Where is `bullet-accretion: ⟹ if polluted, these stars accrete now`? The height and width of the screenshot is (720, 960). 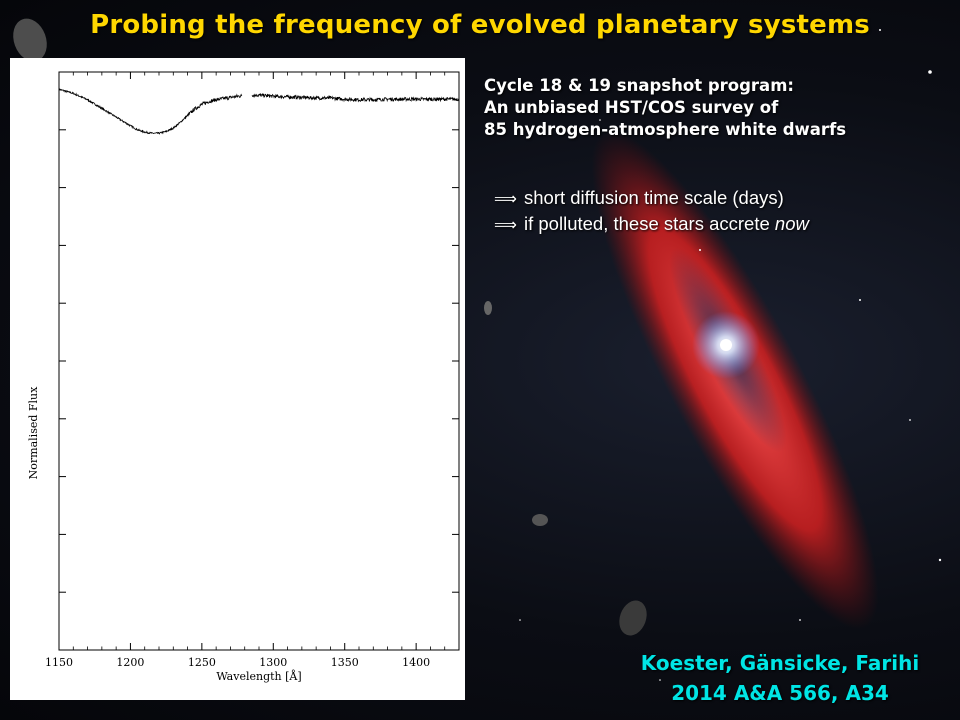
bullet-accretion: ⟹ if polluted, these stars accrete now is located at coordinates (724, 224).